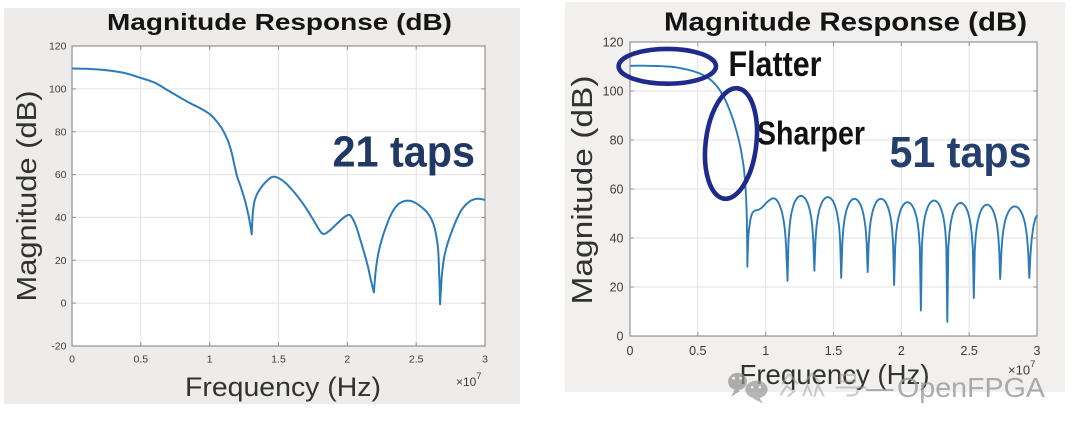 Image resolution: width=1080 pixels, height=430 pixels. Describe the element at coordinates (961, 153) in the screenshot. I see `svg-text: 51 taps` at that location.